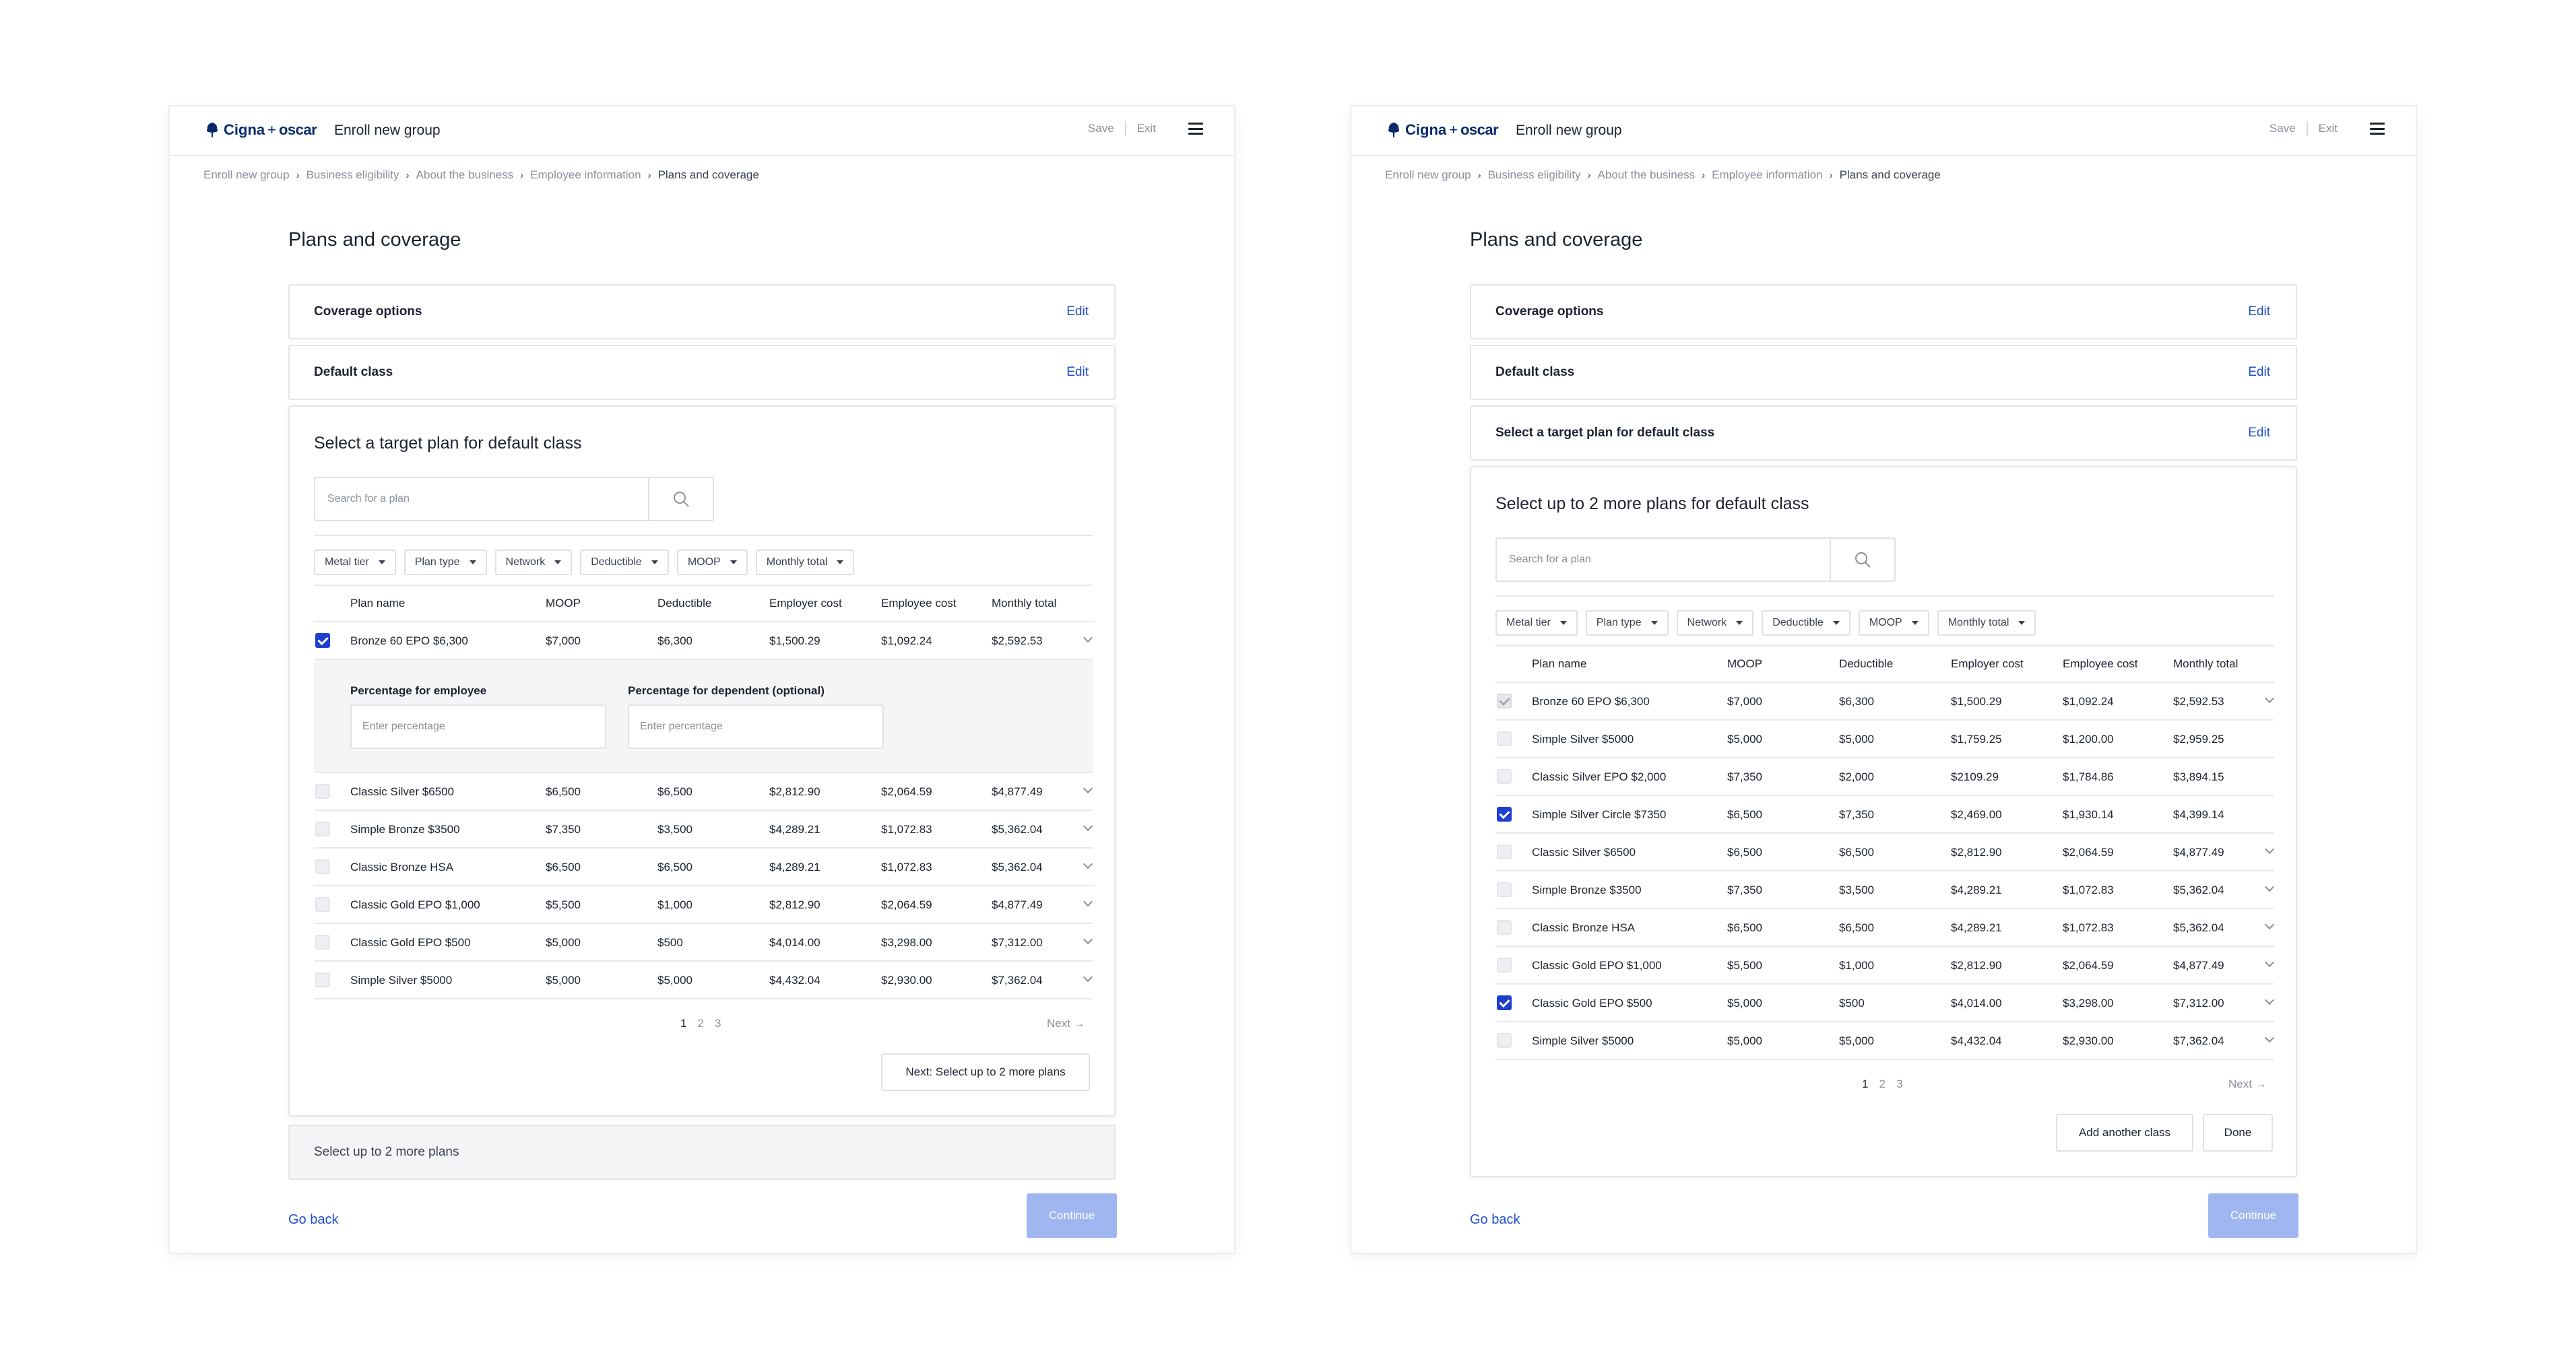 The height and width of the screenshot is (1355, 2576). Describe the element at coordinates (756, 726) in the screenshot. I see `dependent-percentage-input` at that location.